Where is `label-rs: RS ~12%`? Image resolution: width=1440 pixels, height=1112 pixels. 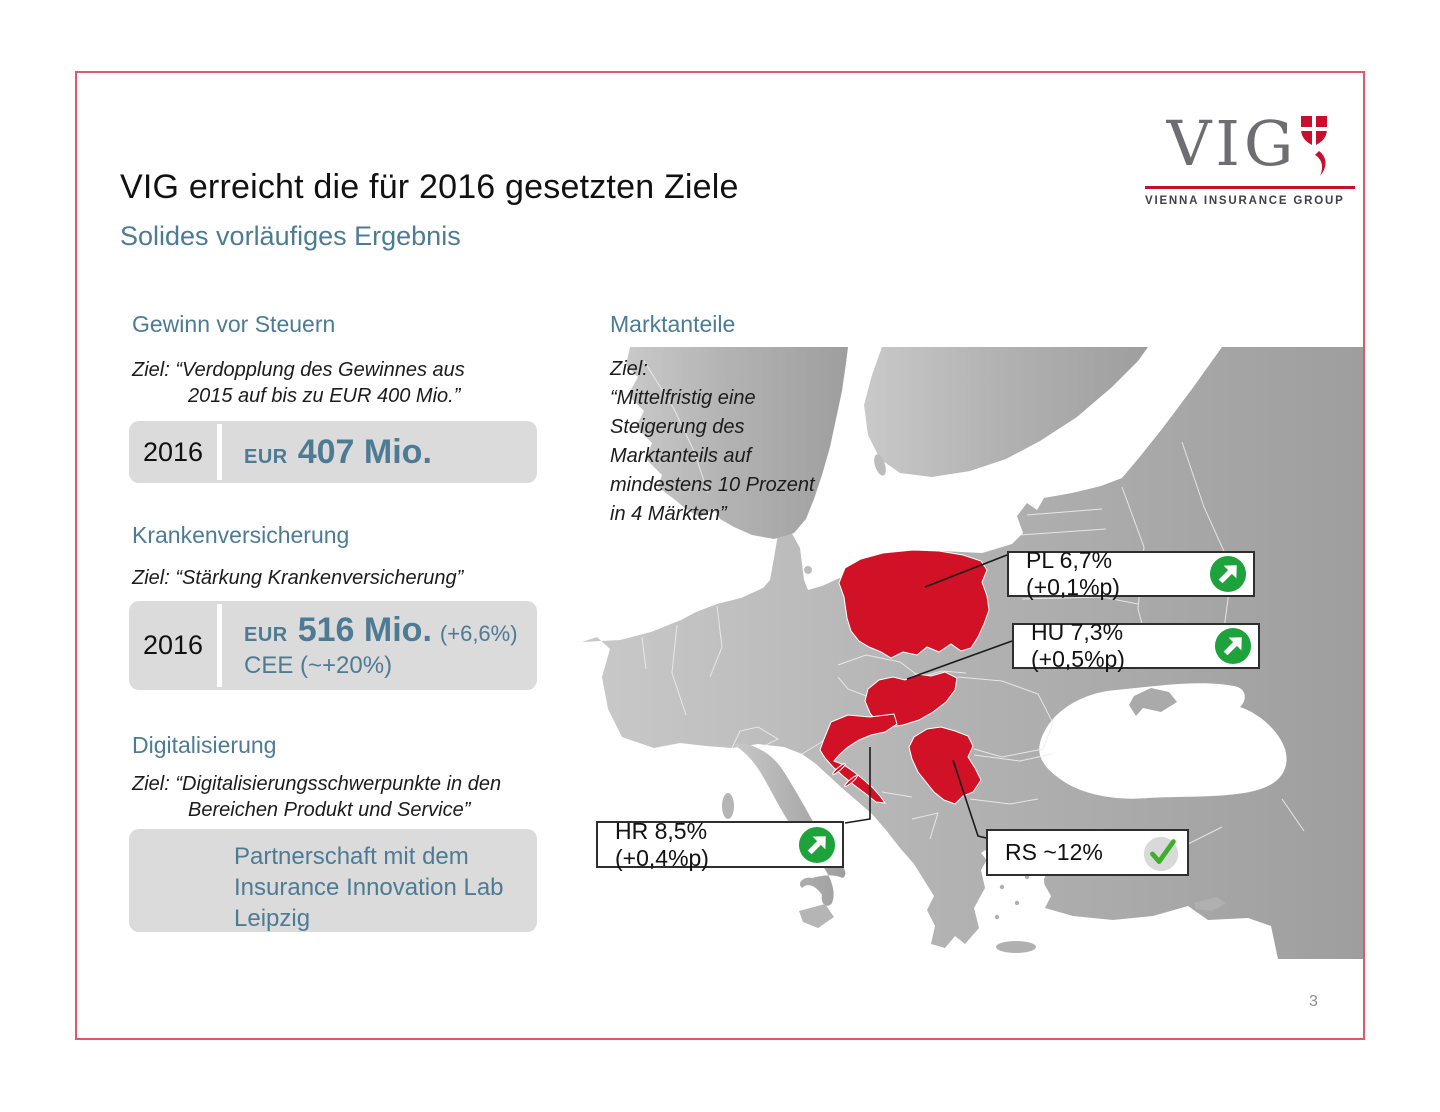 label-rs: RS ~12% is located at coordinates (1087, 852).